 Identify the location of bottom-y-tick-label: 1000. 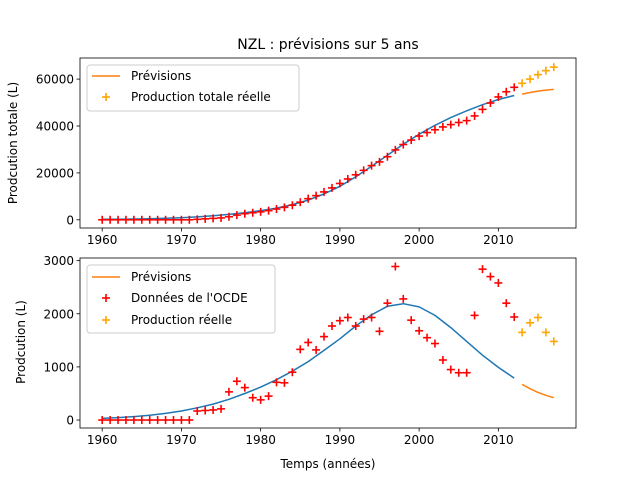
(58, 367).